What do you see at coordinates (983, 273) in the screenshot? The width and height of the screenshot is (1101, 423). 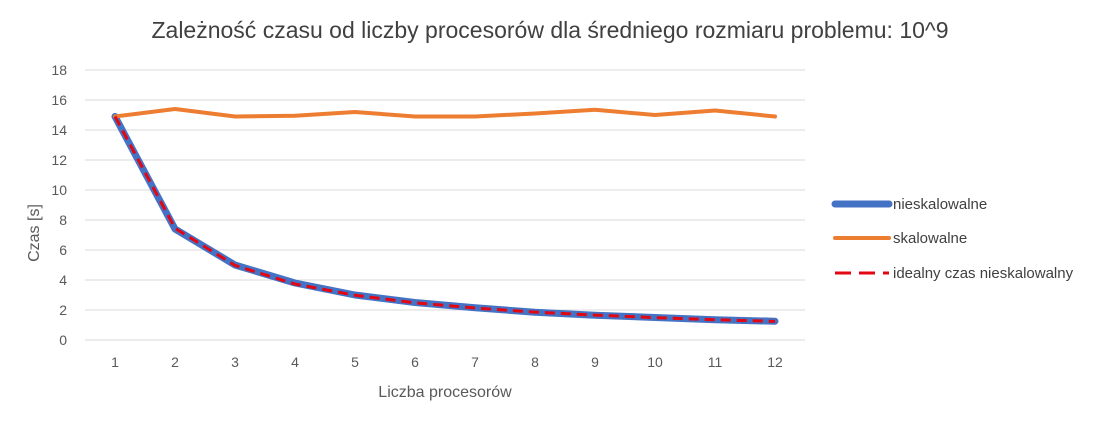 I see `legend-label: idealny czas nieskalowalny` at bounding box center [983, 273].